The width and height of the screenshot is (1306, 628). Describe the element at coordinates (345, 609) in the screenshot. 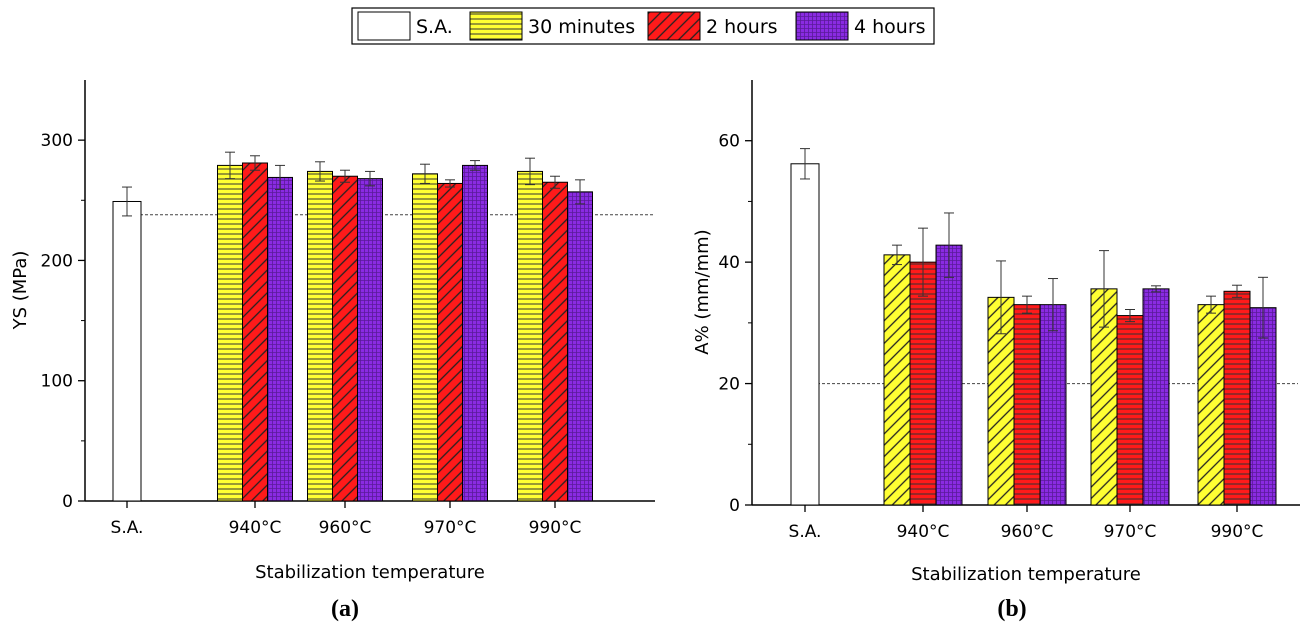

I see `panel-label: (a)` at that location.